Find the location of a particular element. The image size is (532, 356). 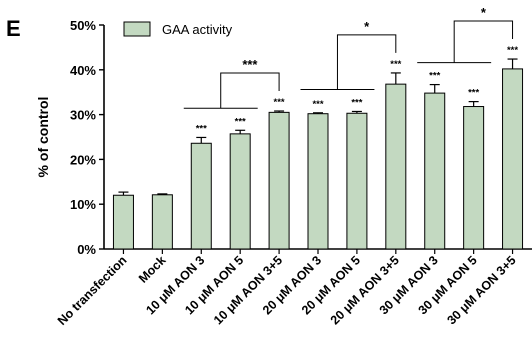

y-tick-label: 30% is located at coordinates (83, 115).